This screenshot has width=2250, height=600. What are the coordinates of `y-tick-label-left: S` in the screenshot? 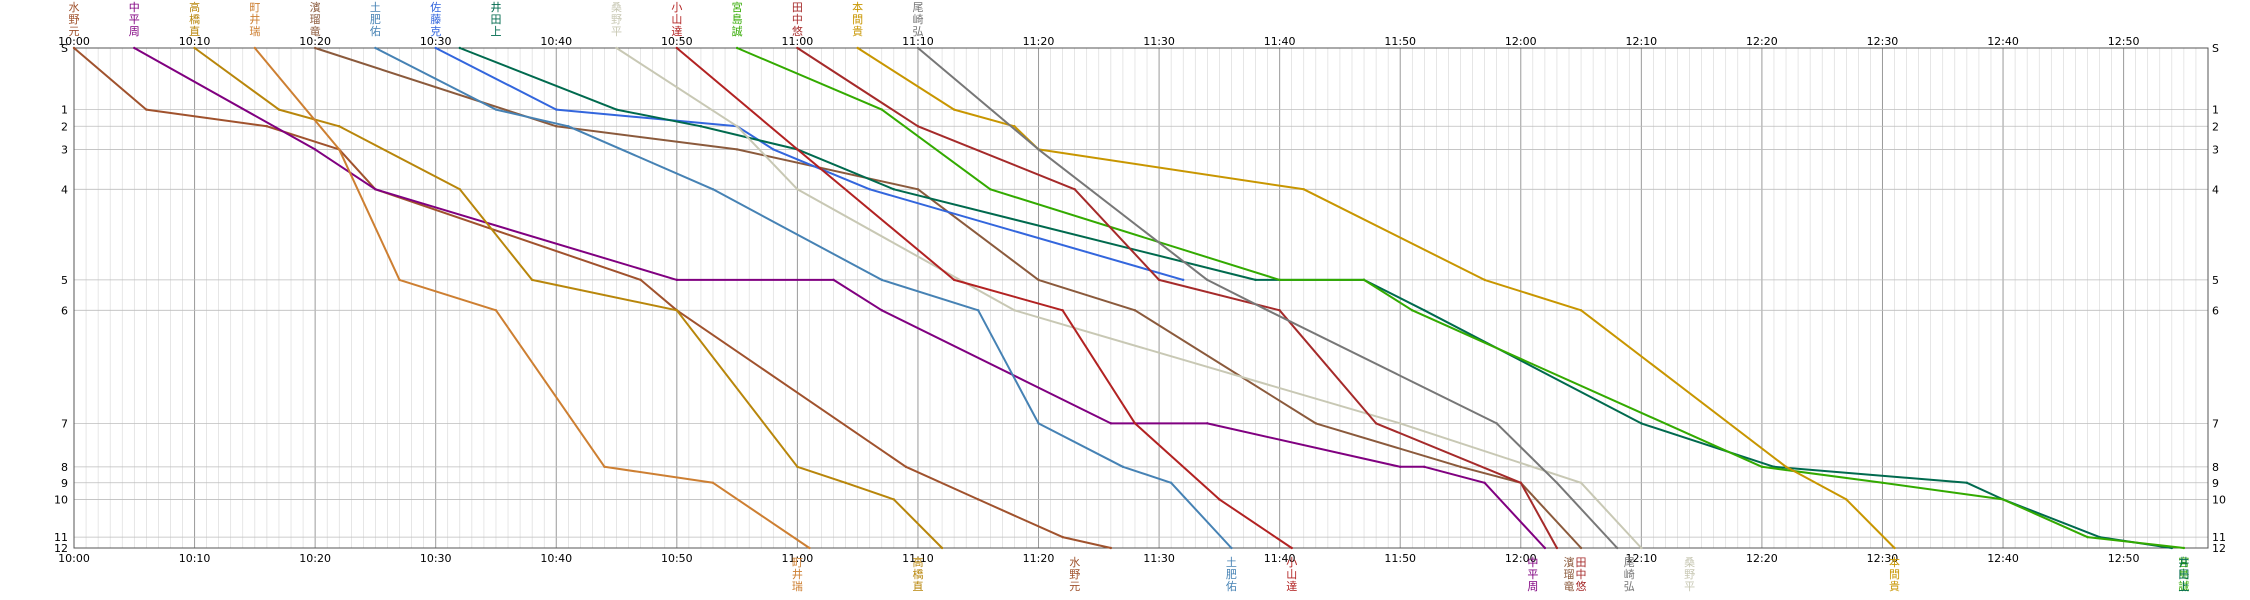 It's located at (64, 48).